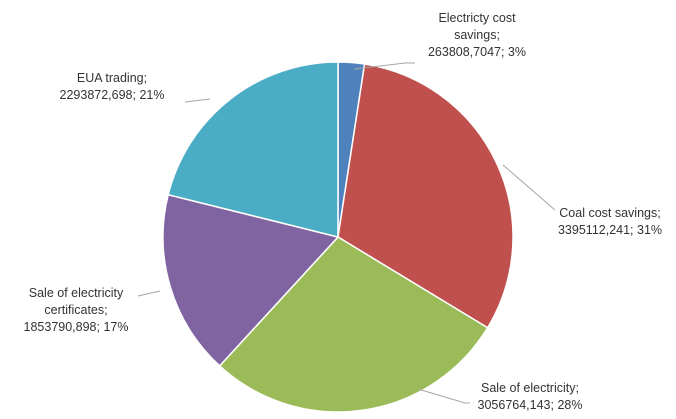 The image size is (676, 419). What do you see at coordinates (112, 86) in the screenshot?
I see `data-label-eua-trading: EUA trading; 2293872,698; 21%` at bounding box center [112, 86].